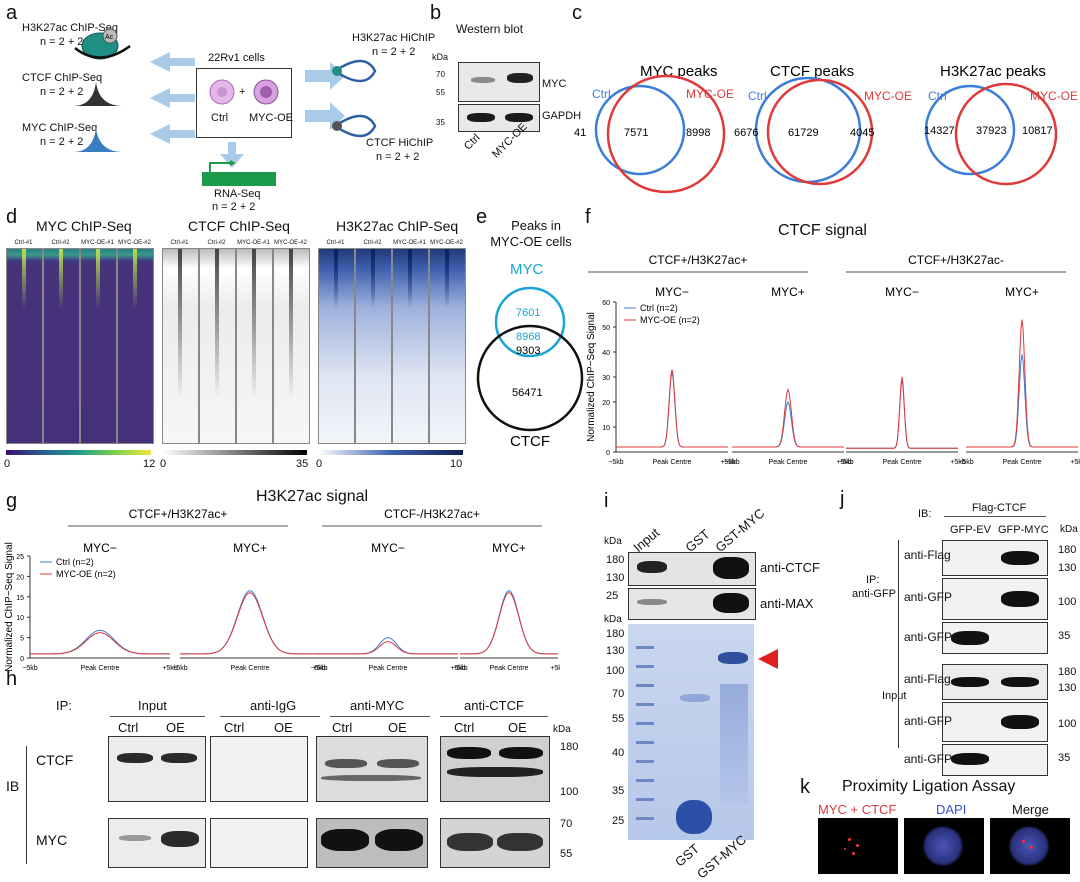  What do you see at coordinates (440, 122) in the screenshot?
I see `marker-35-b: 35` at bounding box center [440, 122].